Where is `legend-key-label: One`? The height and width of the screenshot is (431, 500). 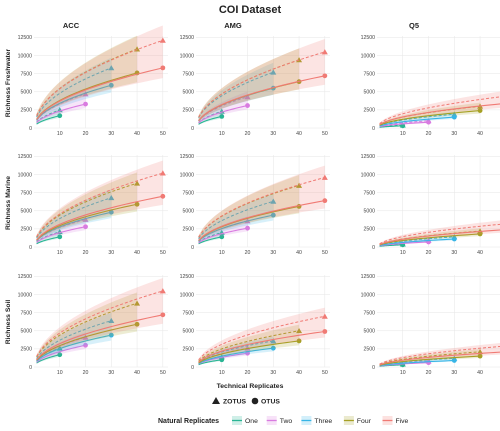 legend-key-label: One is located at coordinates (251, 421).